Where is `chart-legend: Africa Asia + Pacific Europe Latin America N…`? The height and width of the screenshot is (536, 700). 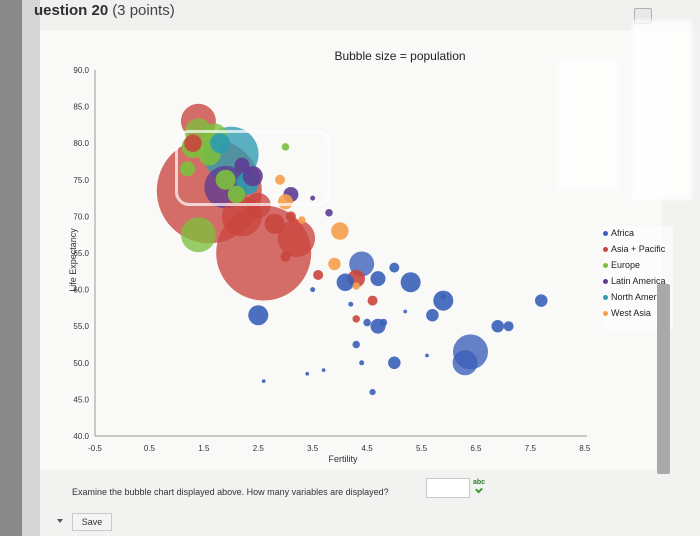 chart-legend: Africa Asia + Pacific Europe Latin America N… is located at coordinates (638, 278).